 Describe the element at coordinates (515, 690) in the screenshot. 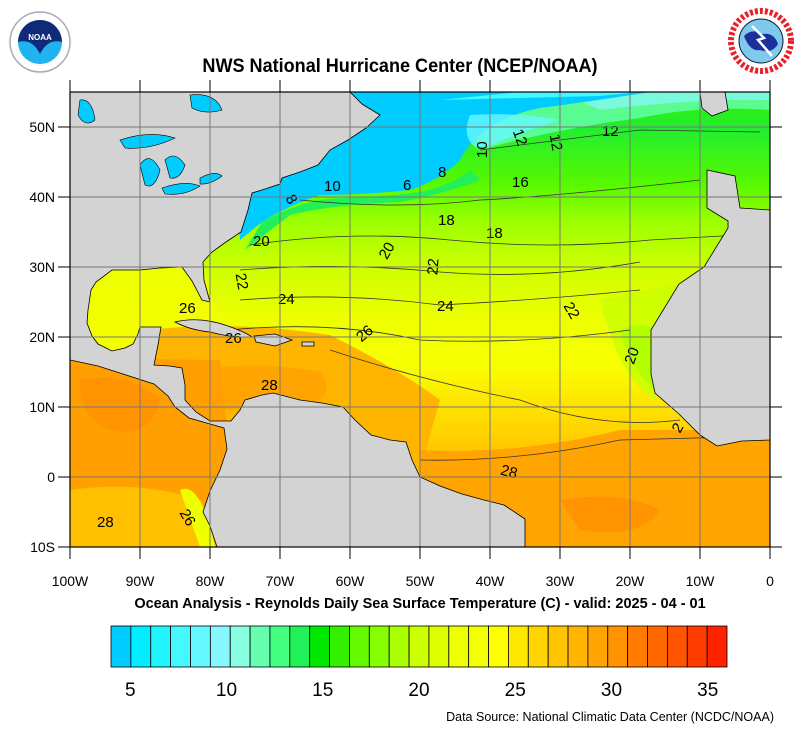

I see `colorbar-label: 25` at that location.